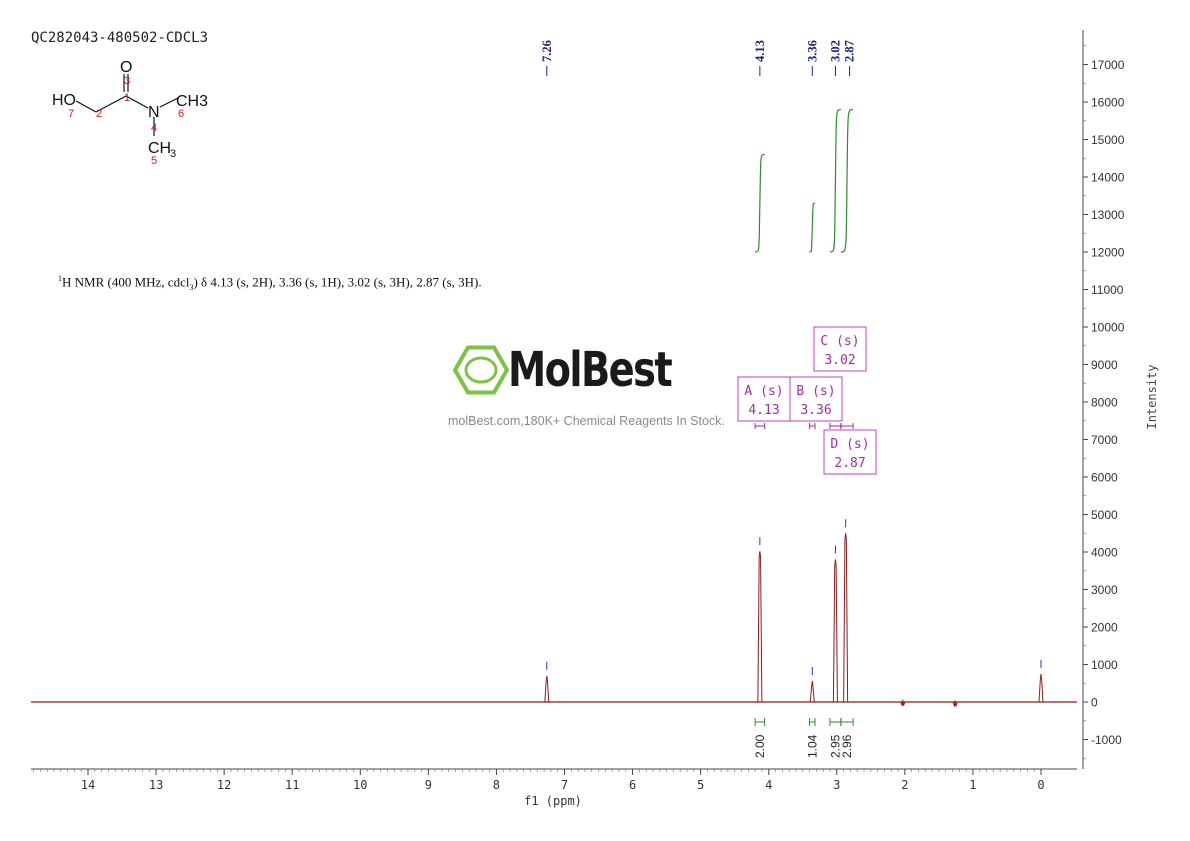 Image resolution: width=1190 pixels, height=841 pixels. I want to click on y-tick-label: 4000, so click(1104, 553).